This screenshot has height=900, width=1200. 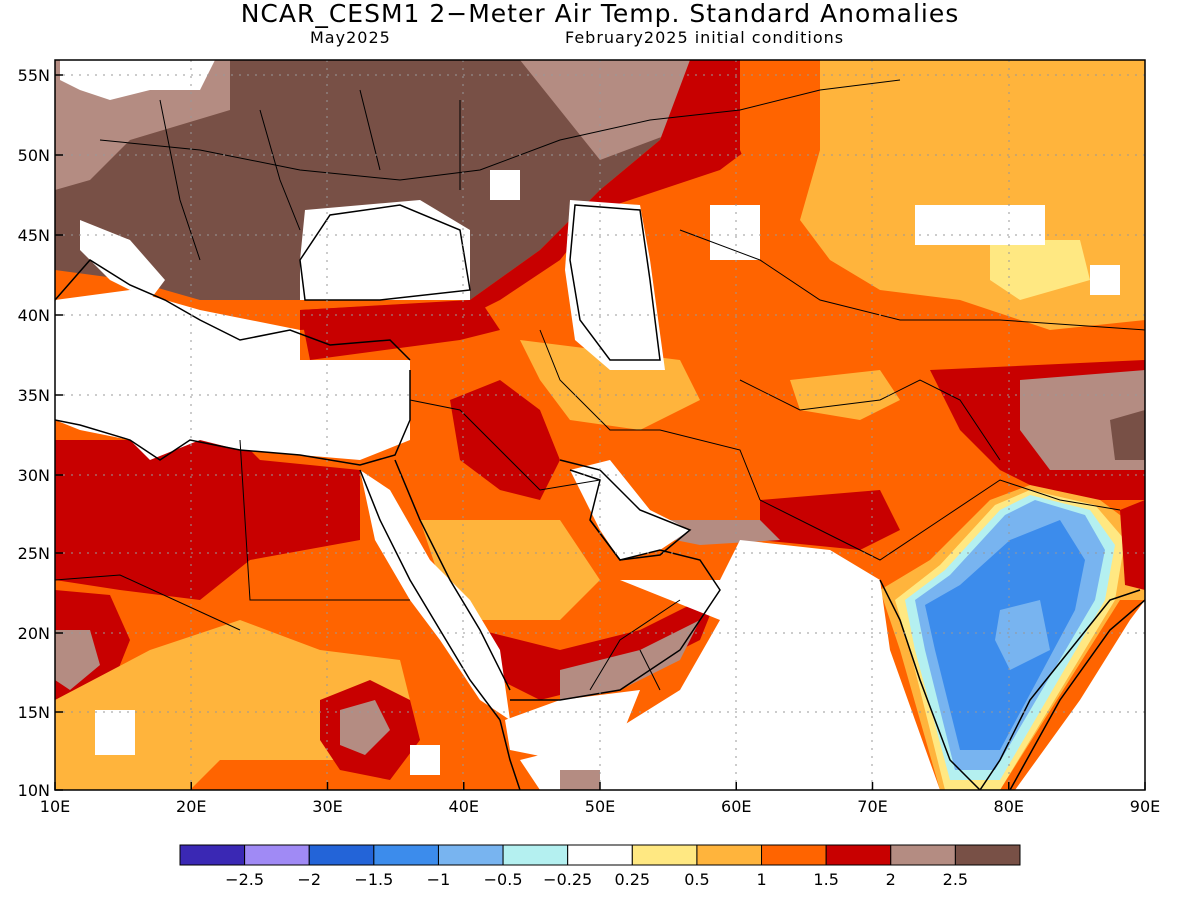 I want to click on russia-red-band, so click(x=555, y=195).